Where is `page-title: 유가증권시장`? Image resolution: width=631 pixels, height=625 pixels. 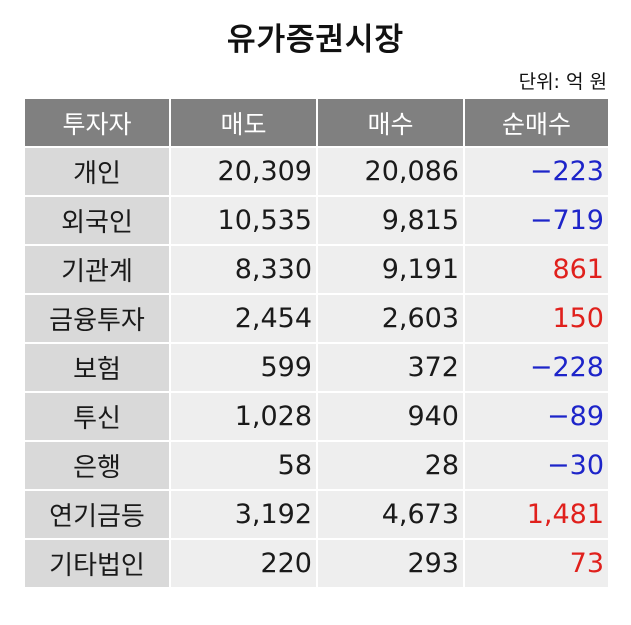
page-title: 유가증권시장 is located at coordinates (315, 40).